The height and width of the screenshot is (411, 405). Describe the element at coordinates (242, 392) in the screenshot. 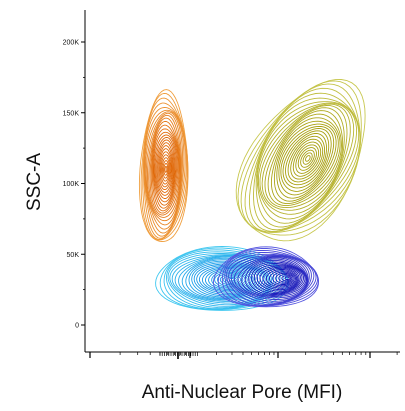

I see `x-axis-title: Anti-Nuclear Pore (MFI)` at that location.